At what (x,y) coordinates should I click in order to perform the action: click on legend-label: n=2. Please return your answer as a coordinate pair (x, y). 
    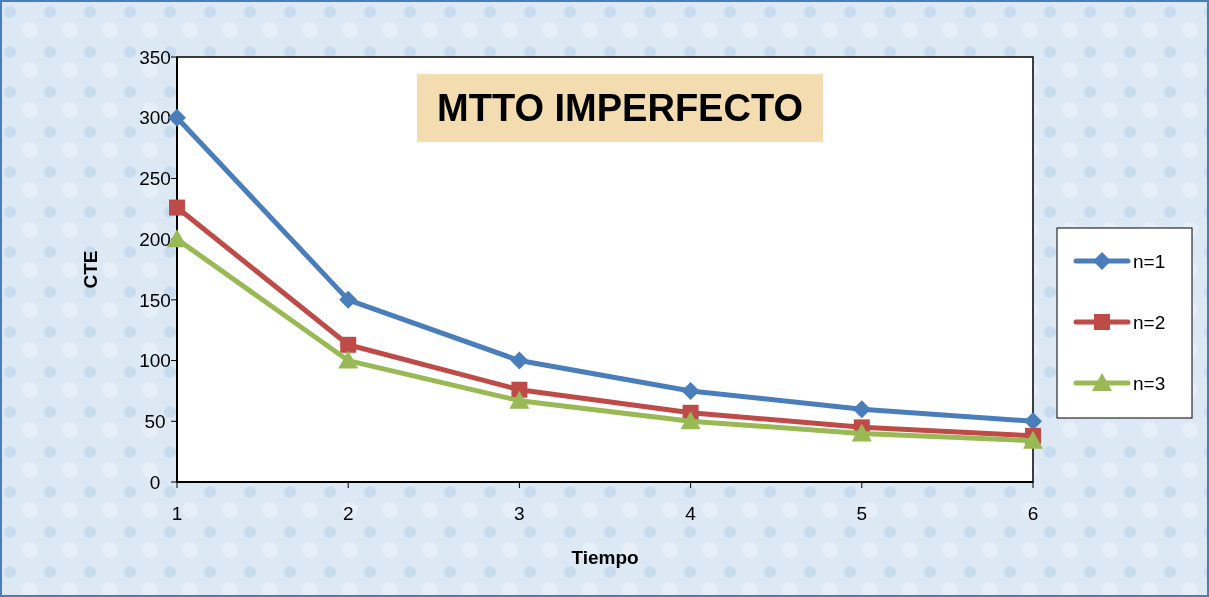
    Looking at the image, I should click on (1149, 322).